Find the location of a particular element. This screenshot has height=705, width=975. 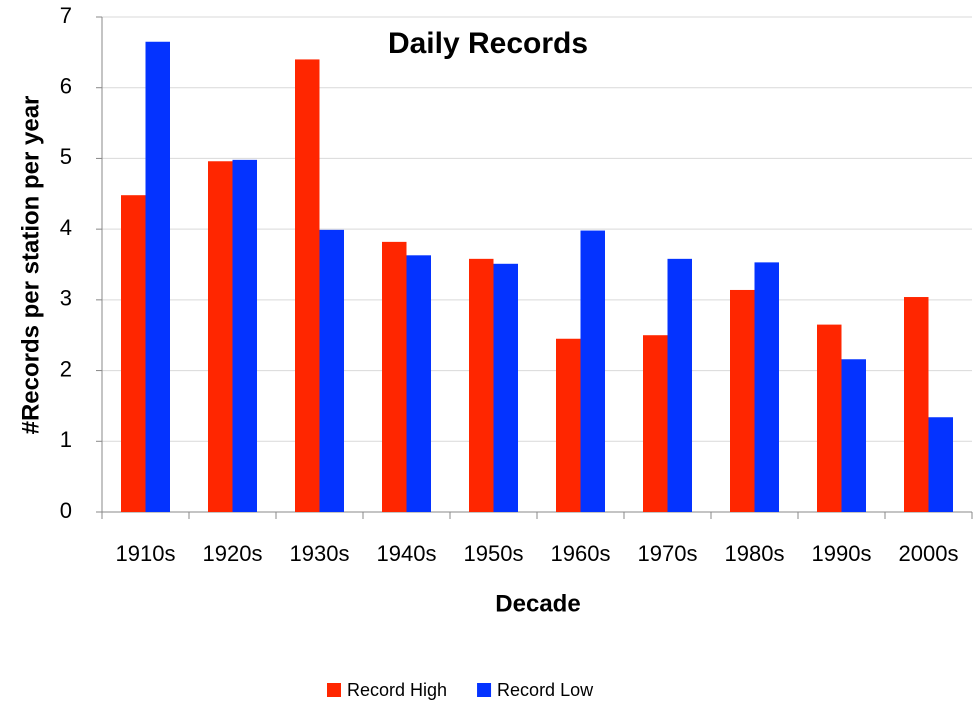

y-tick-label: 6 is located at coordinates (66, 86).